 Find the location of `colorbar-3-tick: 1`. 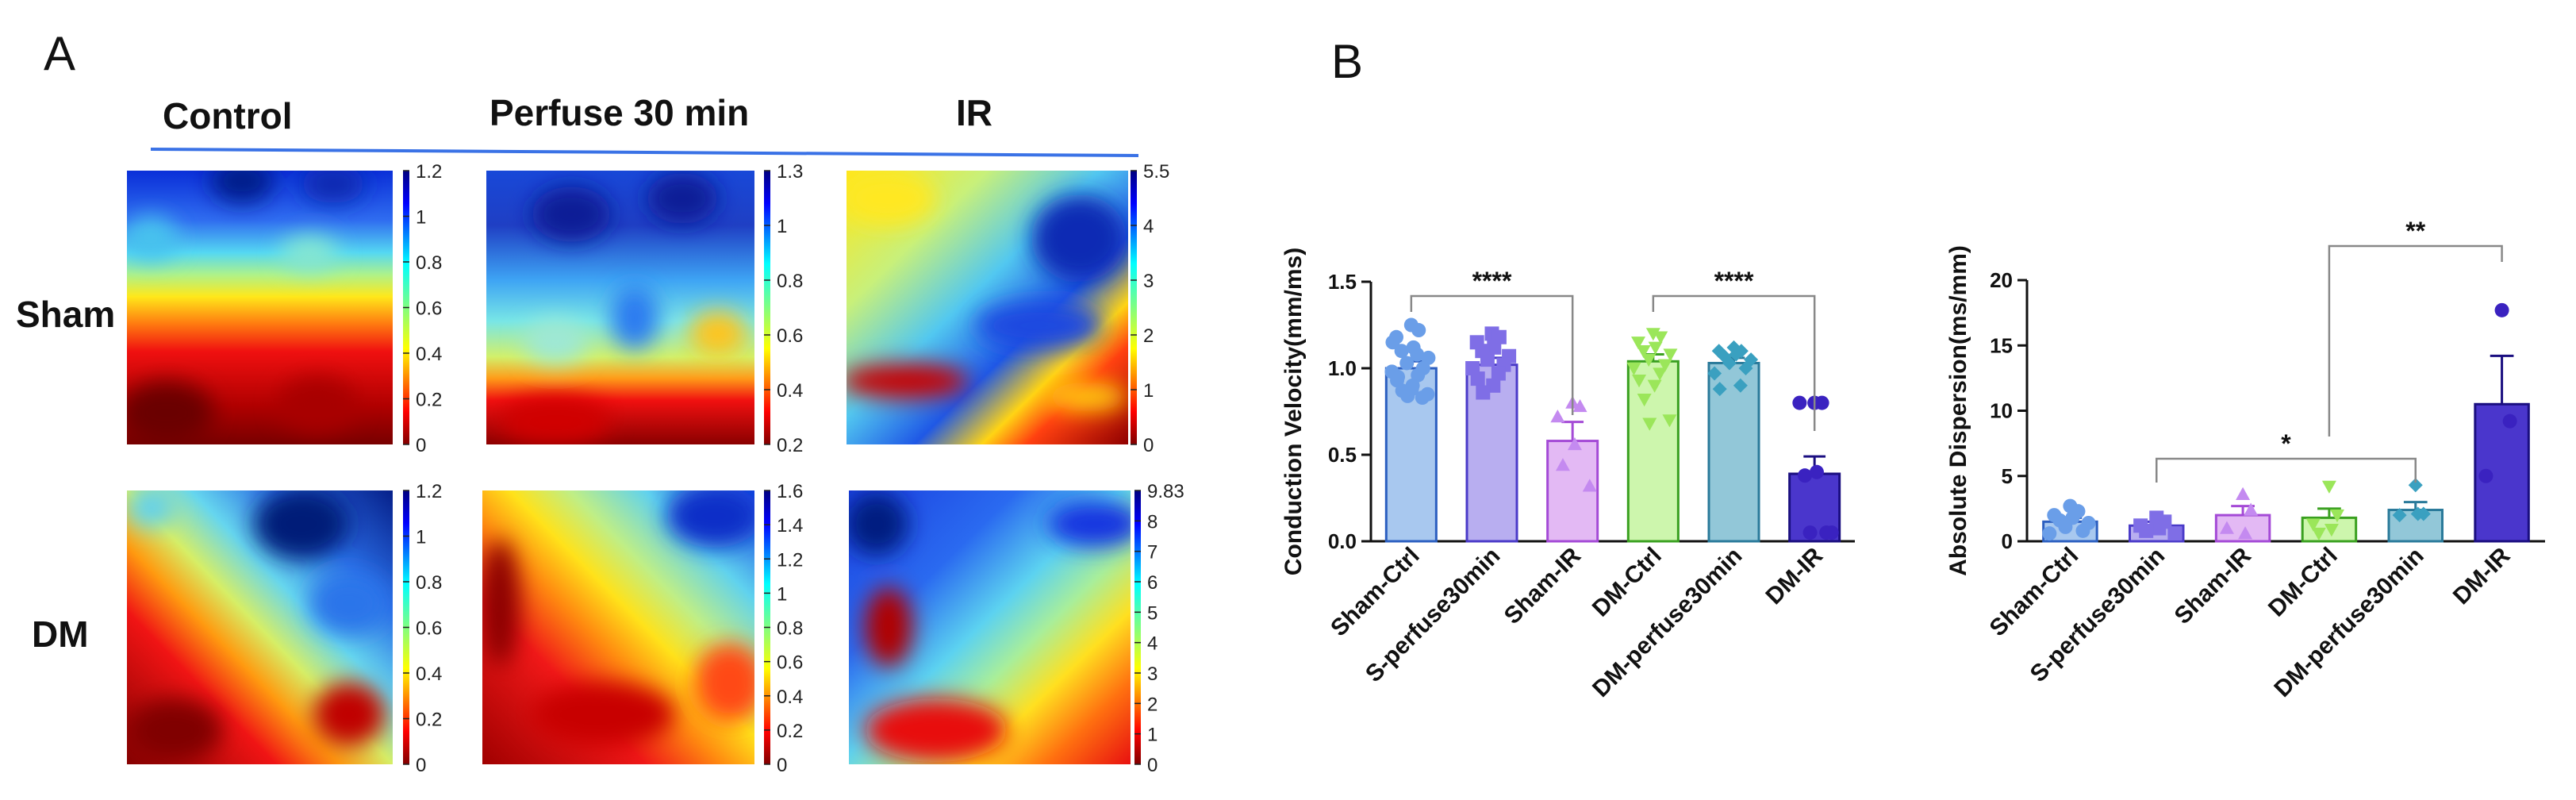

colorbar-3-tick: 1 is located at coordinates (1148, 391).